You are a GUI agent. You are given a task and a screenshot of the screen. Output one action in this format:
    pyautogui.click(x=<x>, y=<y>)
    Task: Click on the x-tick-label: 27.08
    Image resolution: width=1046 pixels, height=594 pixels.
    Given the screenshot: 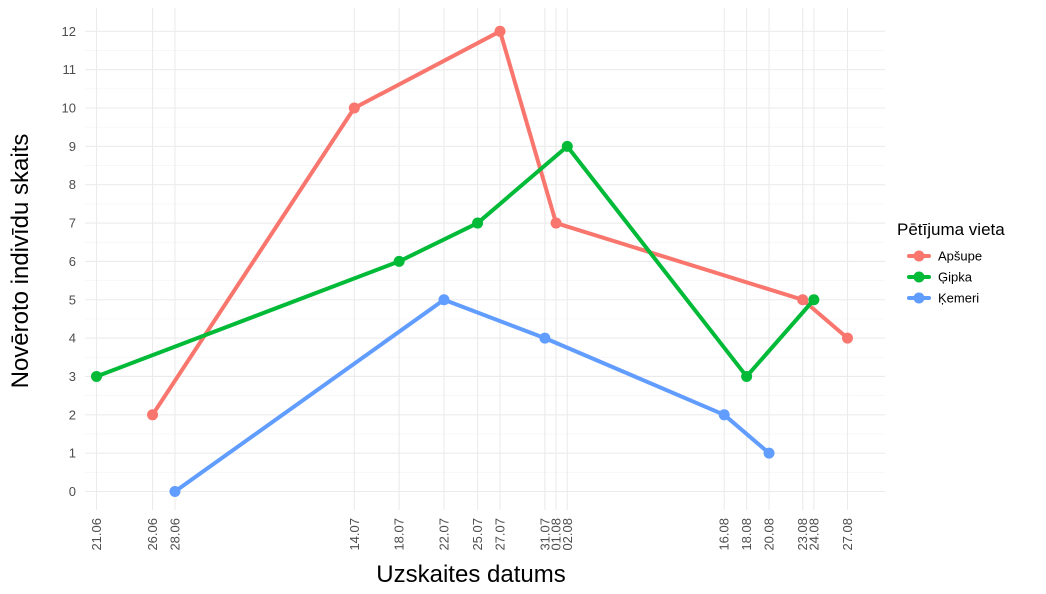 What is the action you would take?
    pyautogui.click(x=847, y=534)
    